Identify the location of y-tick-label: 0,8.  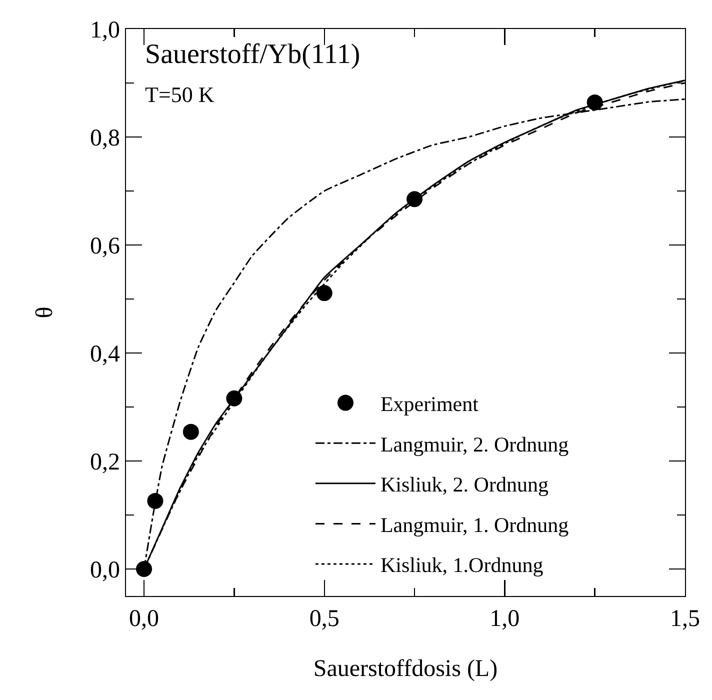
(105, 138).